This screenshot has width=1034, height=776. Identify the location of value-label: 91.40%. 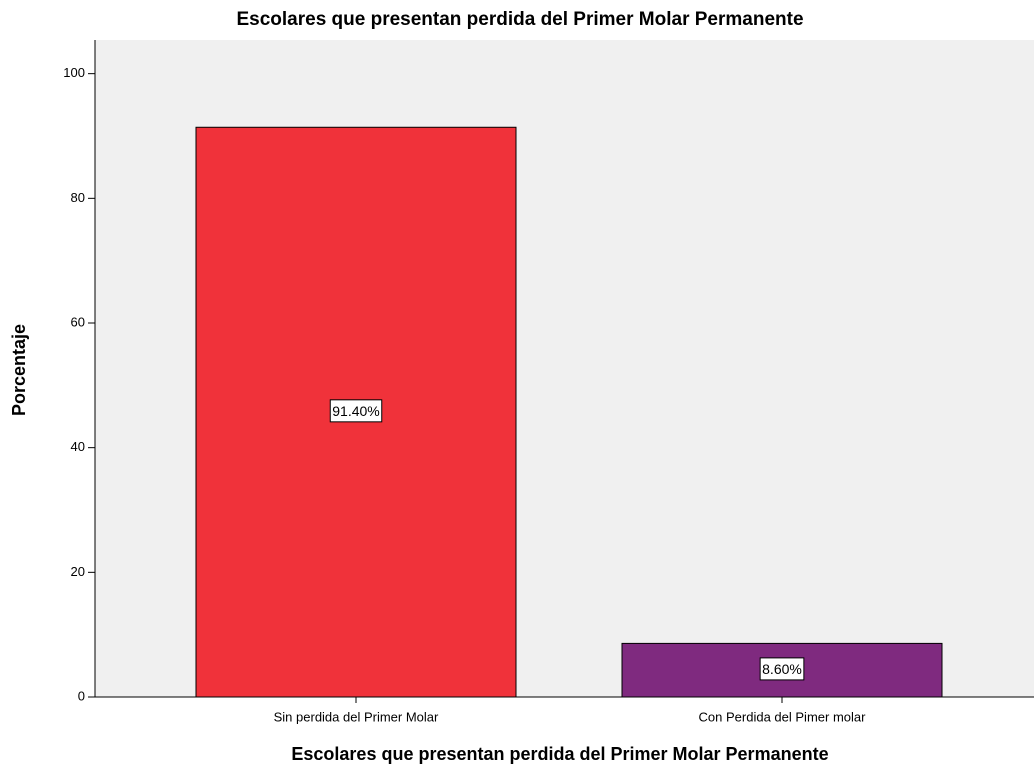
(355, 411).